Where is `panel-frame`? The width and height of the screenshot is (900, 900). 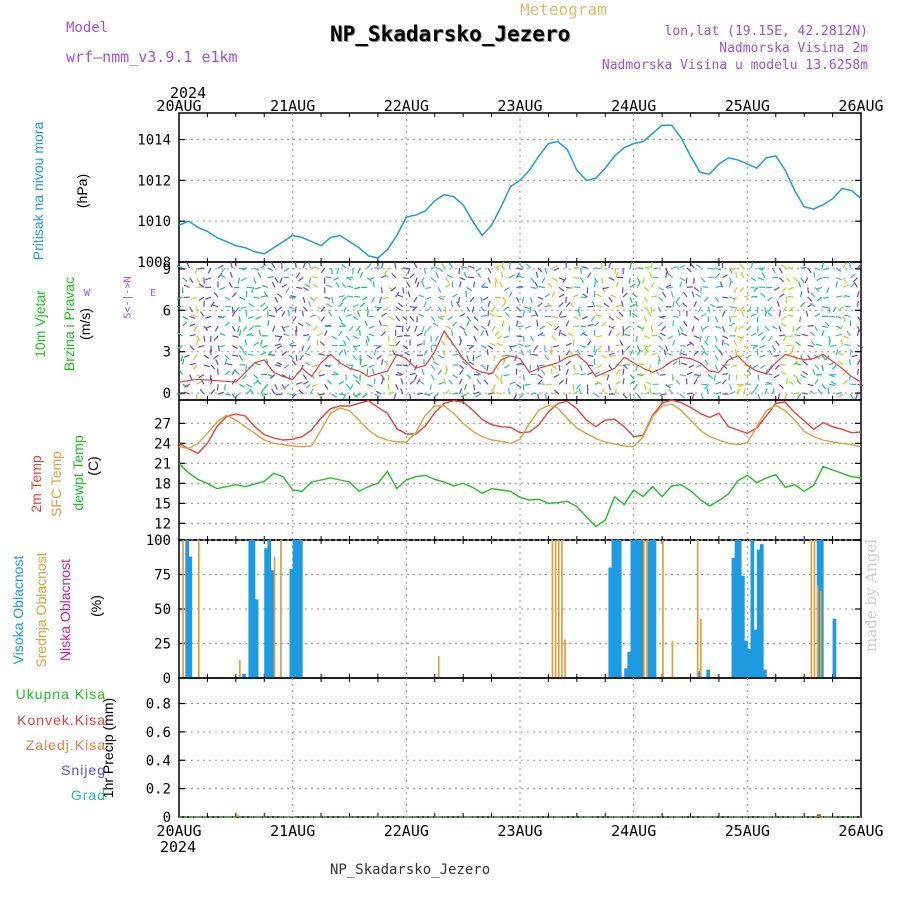
panel-frame is located at coordinates (520, 747).